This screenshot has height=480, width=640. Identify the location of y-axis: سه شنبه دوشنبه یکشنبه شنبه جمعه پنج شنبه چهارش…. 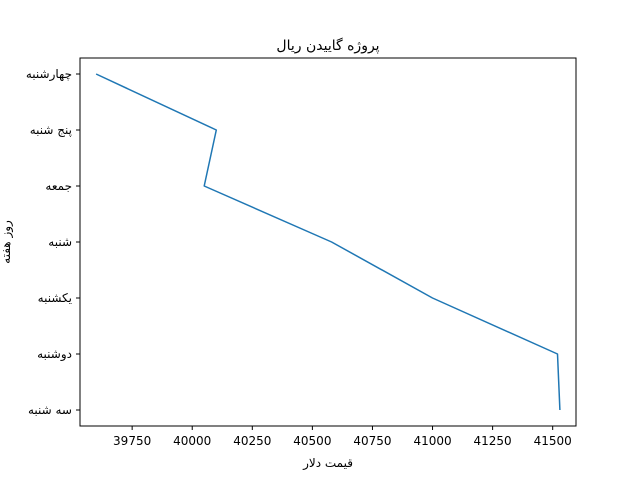
(53, 242).